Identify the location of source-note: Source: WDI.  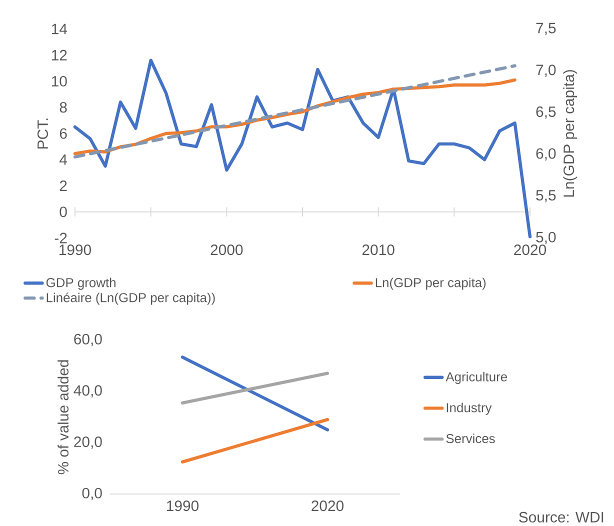
(561, 517).